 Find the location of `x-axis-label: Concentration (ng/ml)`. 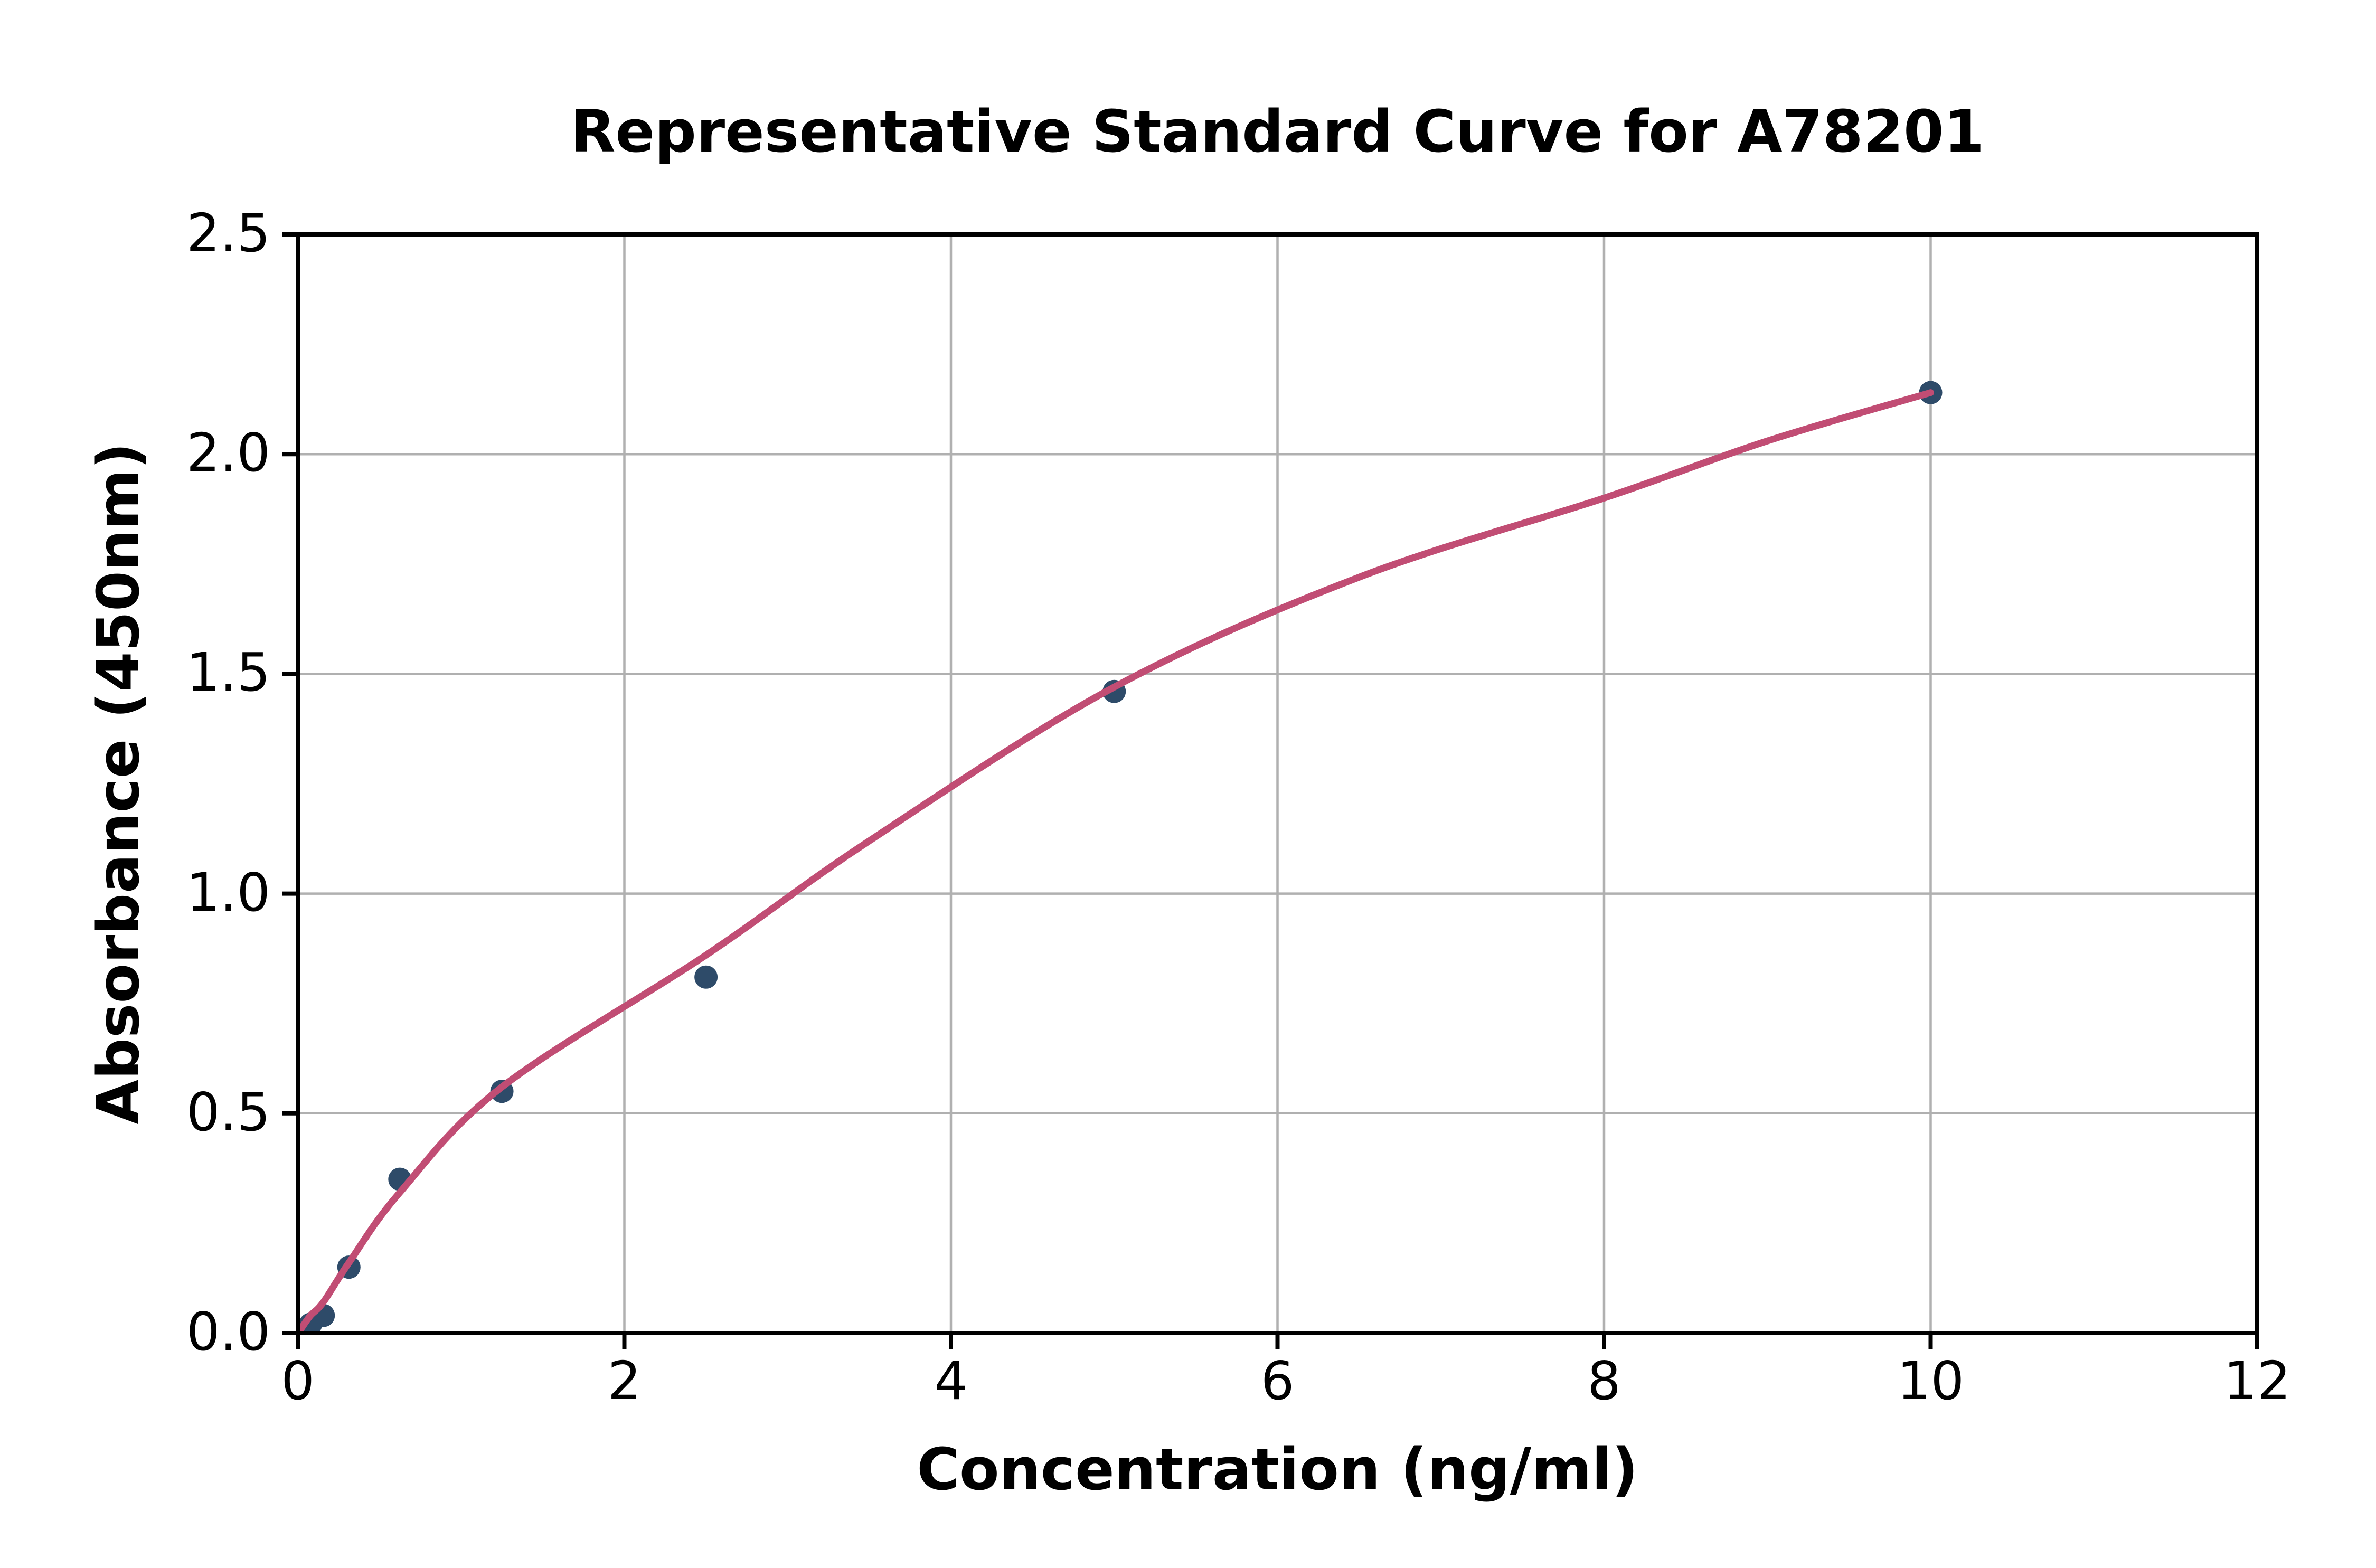

x-axis-label: Concentration (ng/ml) is located at coordinates (1278, 1469).